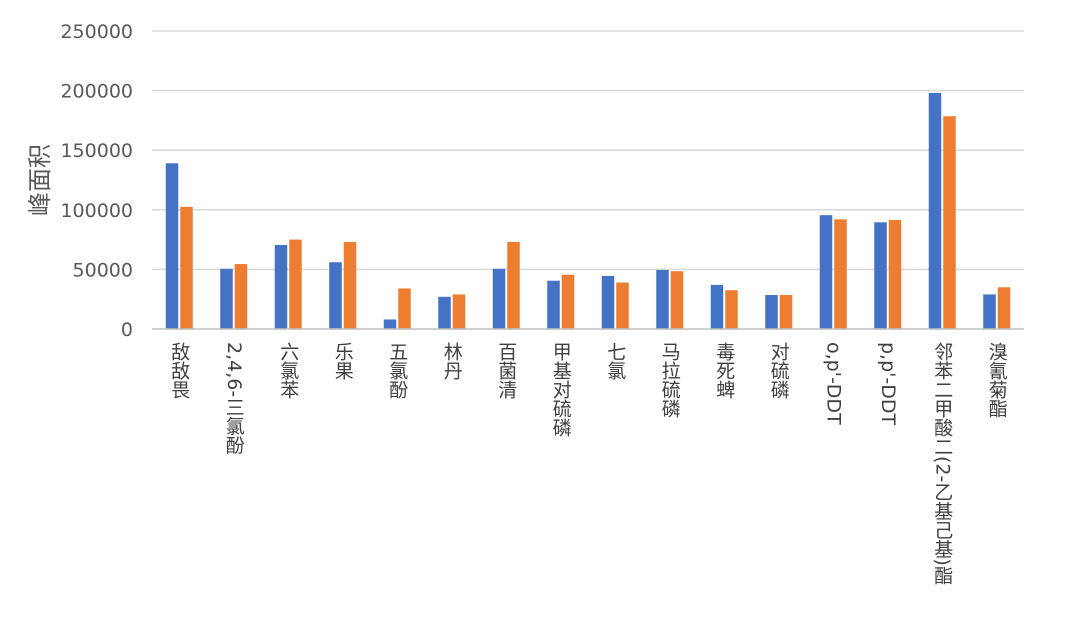 The height and width of the screenshot is (626, 1076). What do you see at coordinates (833, 383) in the screenshot?
I see `x-category-label: o,p'-DDT` at bounding box center [833, 383].